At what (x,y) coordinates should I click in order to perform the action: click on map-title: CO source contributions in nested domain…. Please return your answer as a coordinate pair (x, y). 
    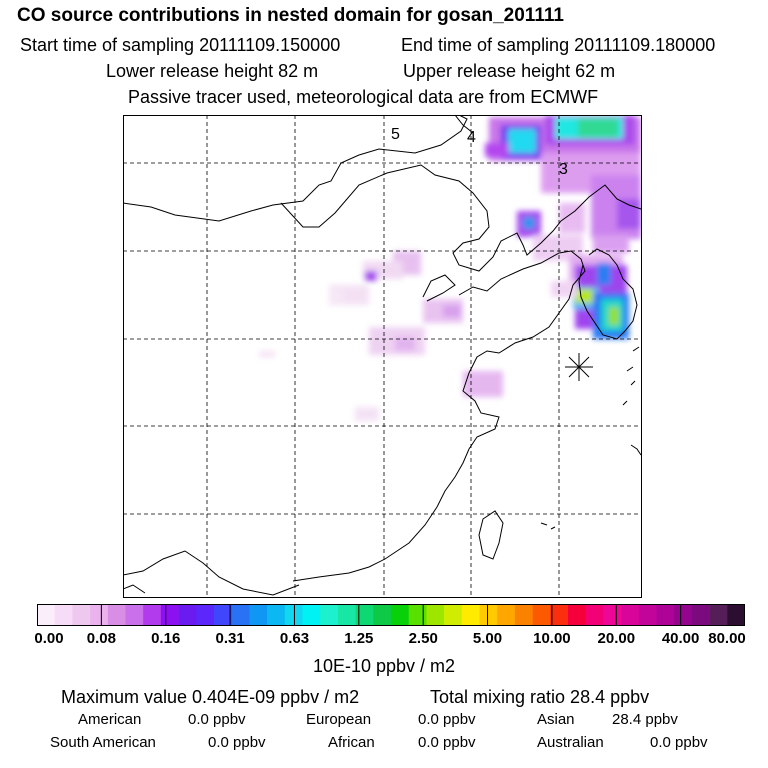
    Looking at the image, I should click on (290, 15).